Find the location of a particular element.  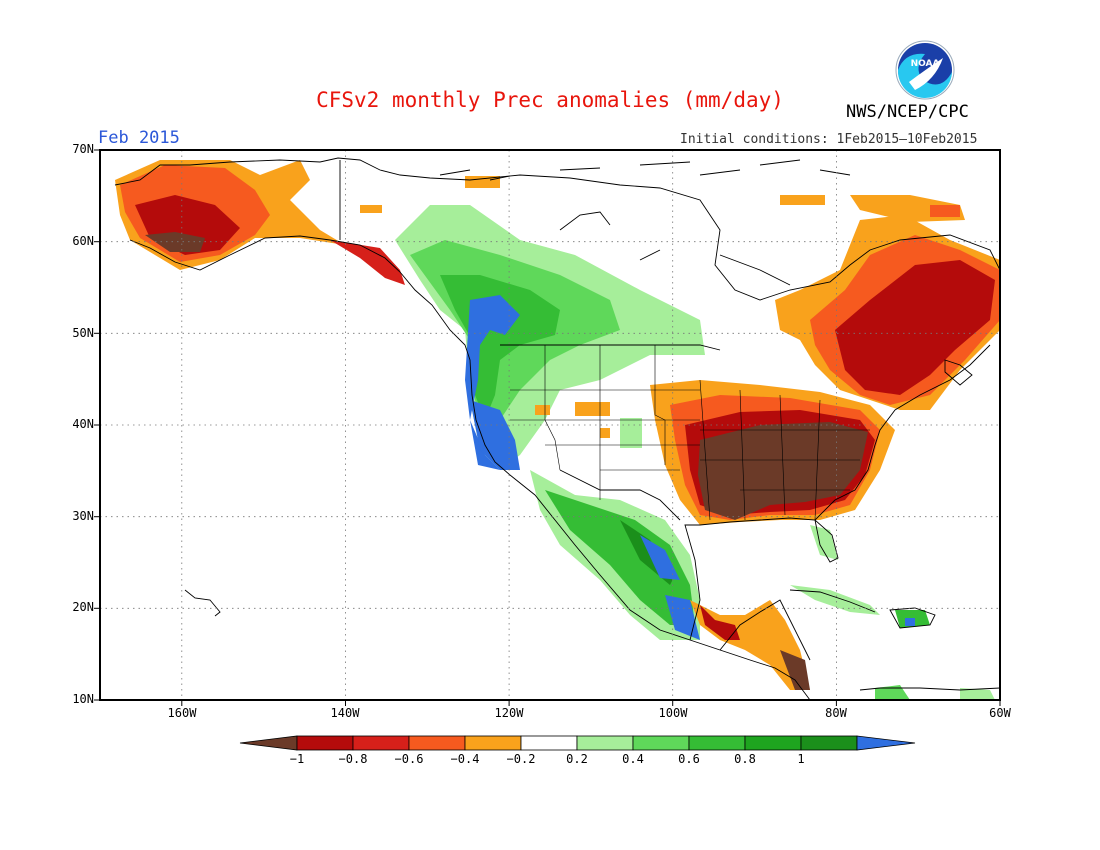

colorbar-label: 0.4 is located at coordinates (633, 759).